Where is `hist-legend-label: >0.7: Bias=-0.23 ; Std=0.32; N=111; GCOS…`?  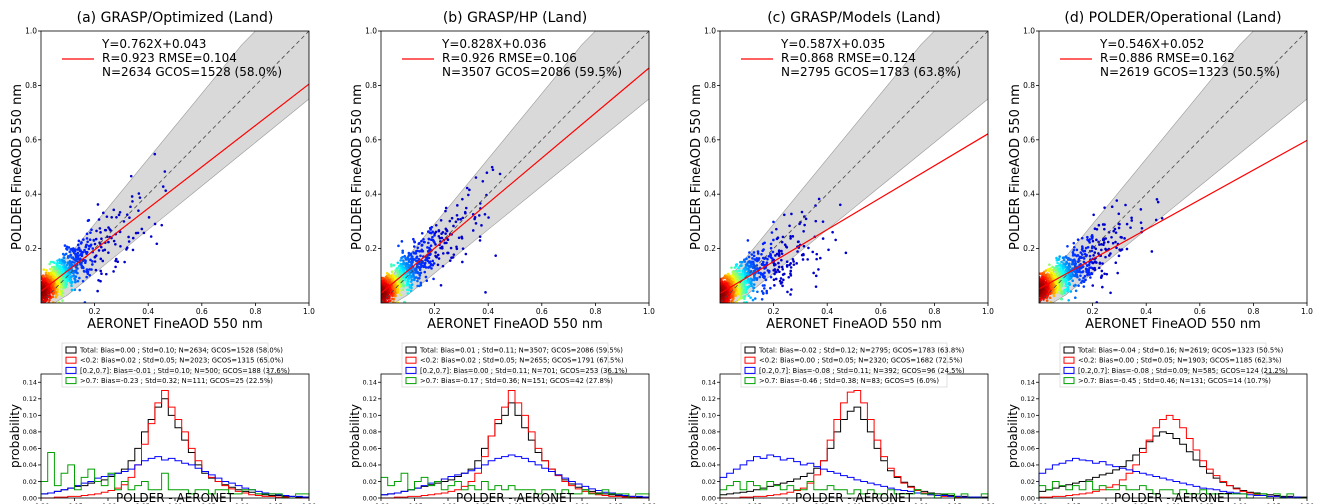 hist-legend-label: >0.7: Bias=-0.23 ; Std=0.32; N=111; GCOS… is located at coordinates (176, 381).